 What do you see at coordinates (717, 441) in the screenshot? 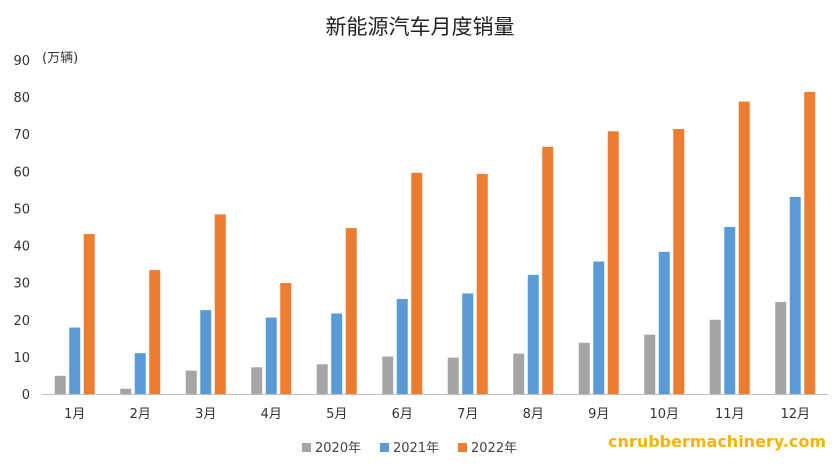
I see `watermark: cnrubbermachinery.com` at bounding box center [717, 441].